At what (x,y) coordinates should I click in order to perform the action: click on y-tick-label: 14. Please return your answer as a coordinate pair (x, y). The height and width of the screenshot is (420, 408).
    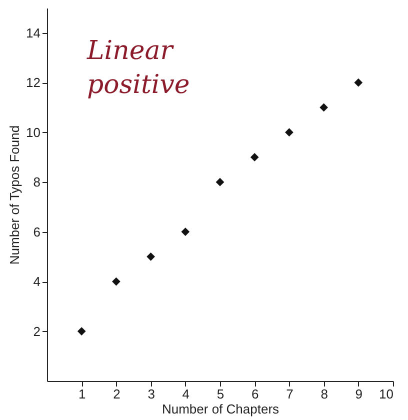
    Looking at the image, I should click on (33, 32).